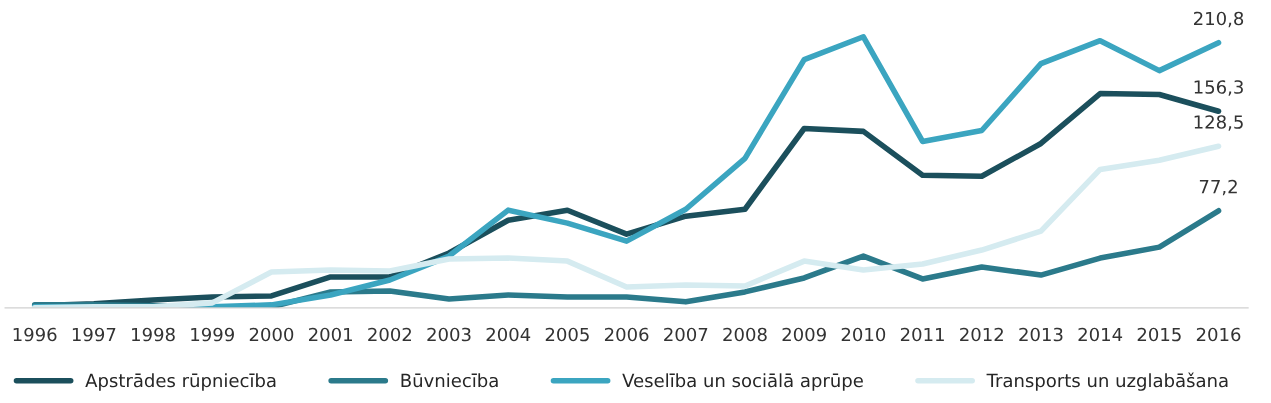 The image size is (1271, 403). What do you see at coordinates (1218, 88) in the screenshot?
I see `data-label: 156,3` at bounding box center [1218, 88].